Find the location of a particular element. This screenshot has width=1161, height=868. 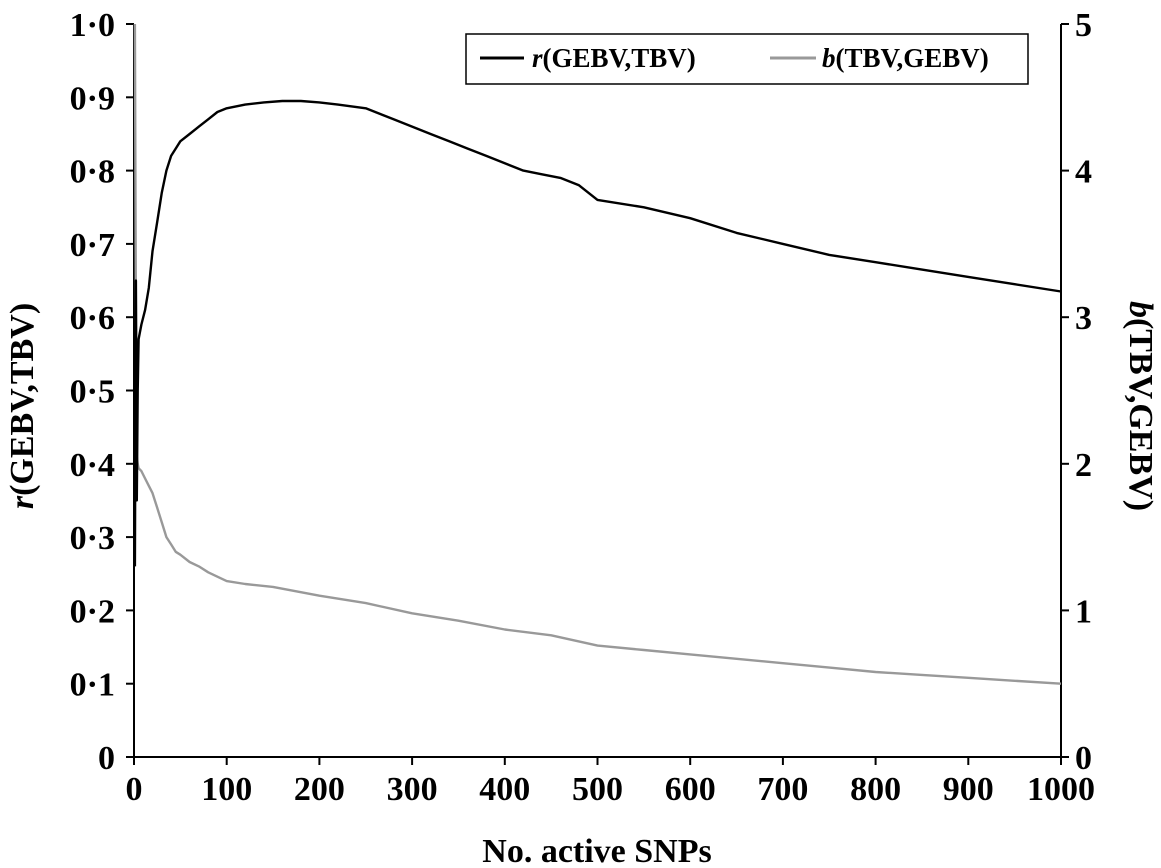

x-tick-label: 1000 is located at coordinates (1061, 789).